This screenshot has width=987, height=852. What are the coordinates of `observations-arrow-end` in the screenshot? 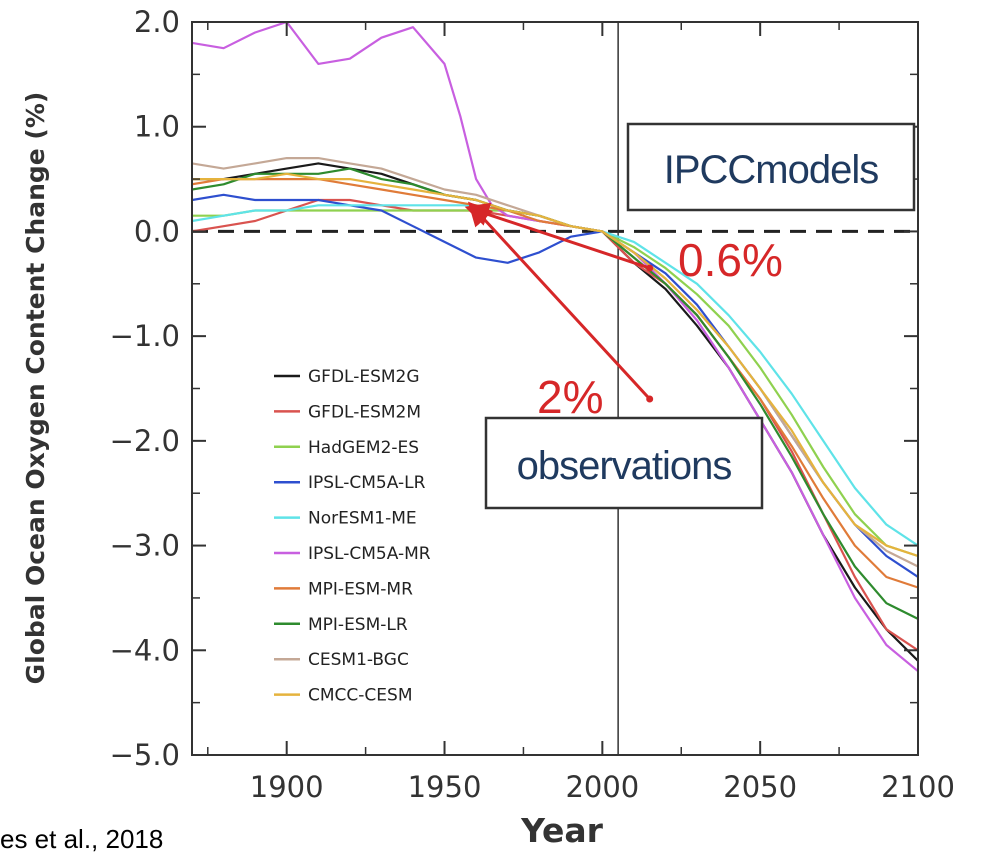 It's located at (650, 399).